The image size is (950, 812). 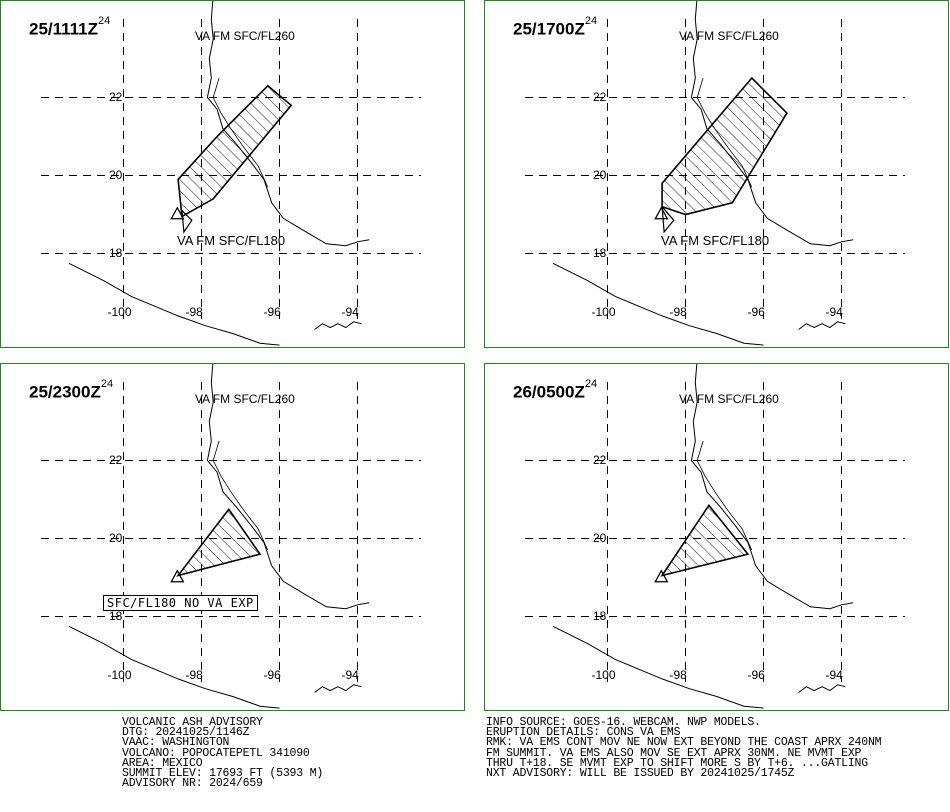 I want to click on forecast-time-label: 25/1700Z, so click(x=549, y=29).